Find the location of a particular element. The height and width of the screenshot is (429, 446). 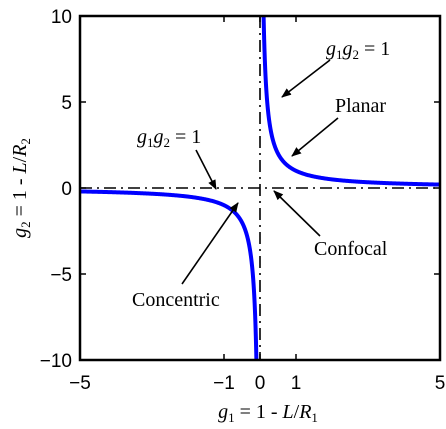

annotation-confocal: Confocal is located at coordinates (351, 249).